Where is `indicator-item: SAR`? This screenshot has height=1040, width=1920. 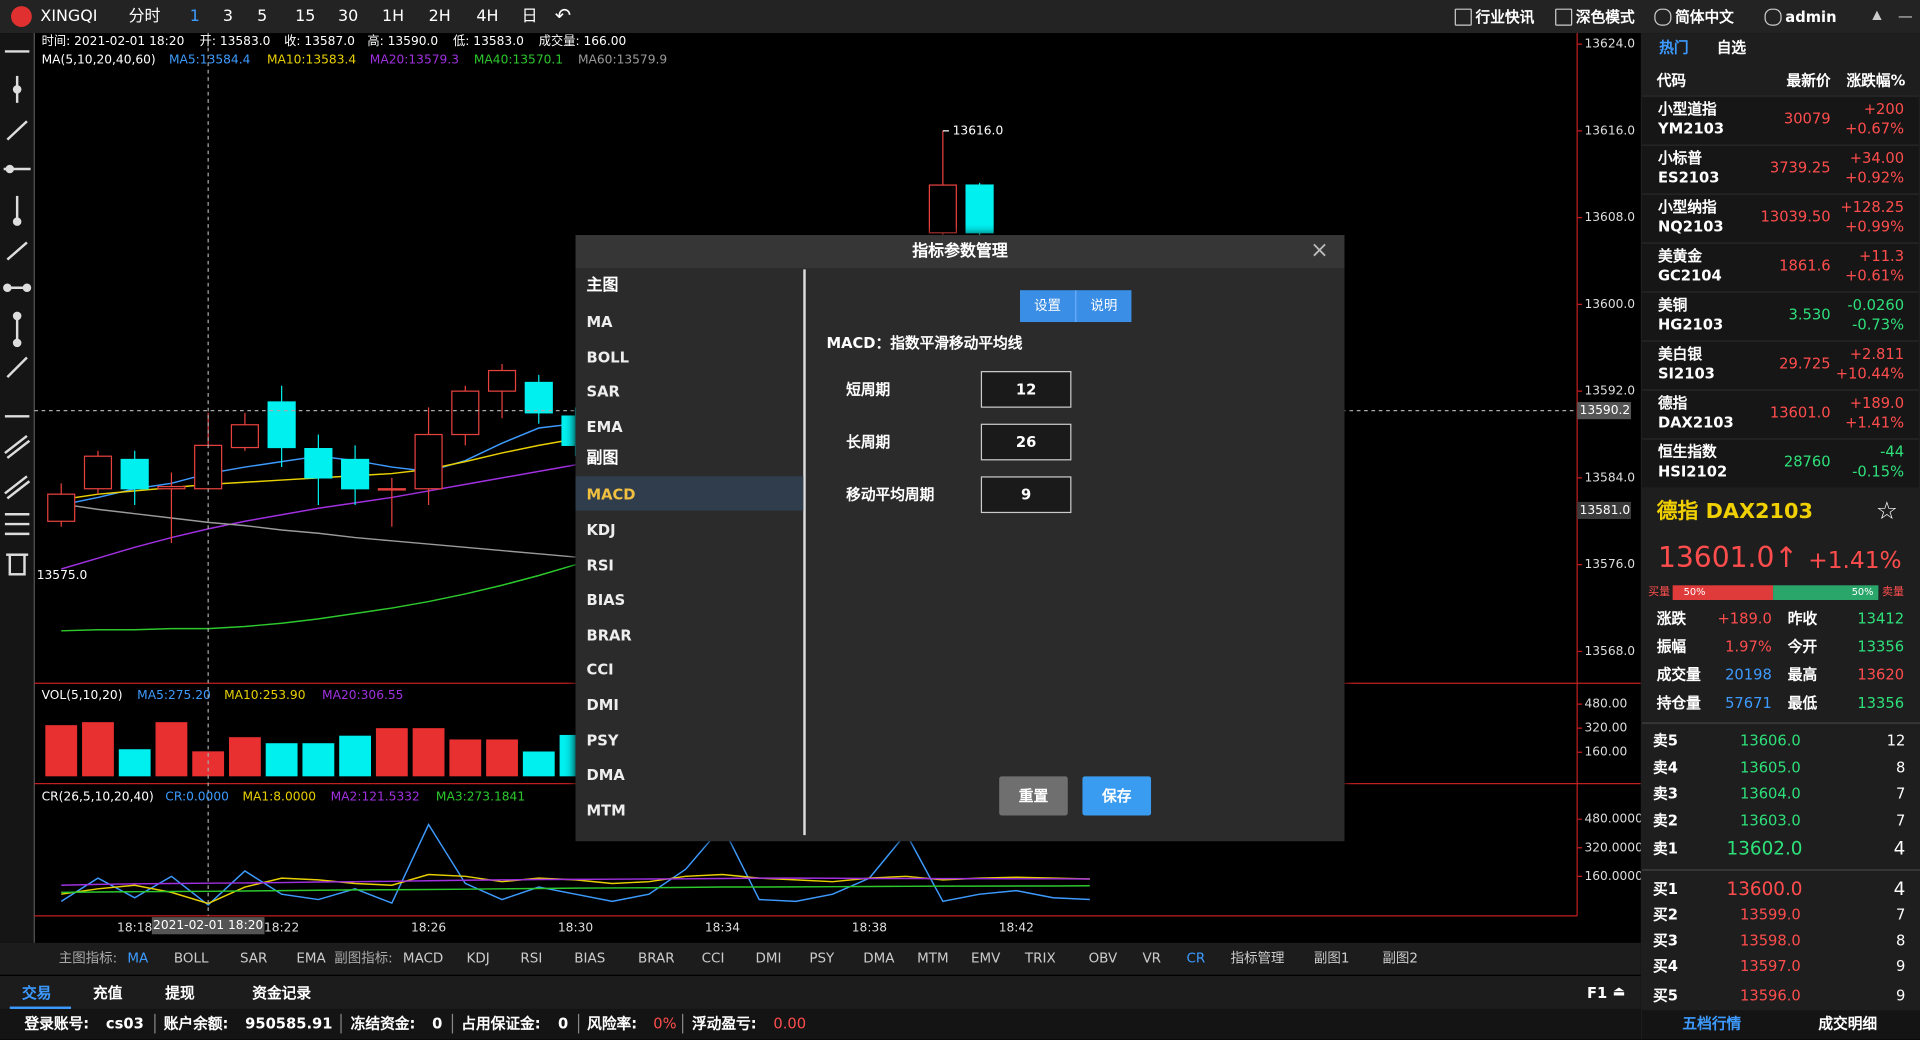 indicator-item: SAR is located at coordinates (603, 392).